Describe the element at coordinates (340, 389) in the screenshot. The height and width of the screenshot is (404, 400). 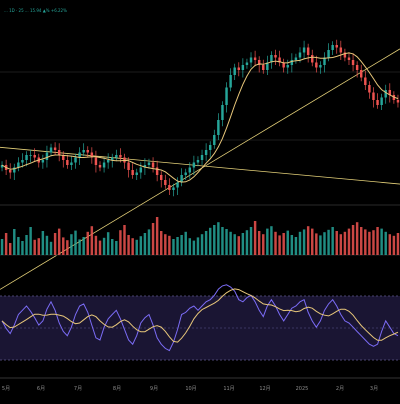
I see `time-axis-label: 2月` at that location.